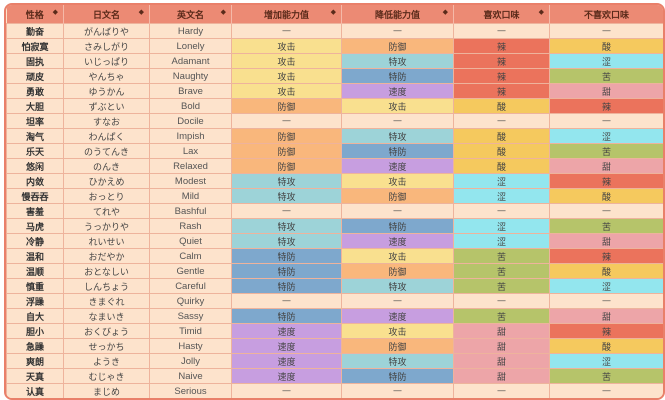 This screenshot has width=665, height=400. I want to click on table-row: 浮躁 きまぐれ Quirky — — — —, so click(334, 301).